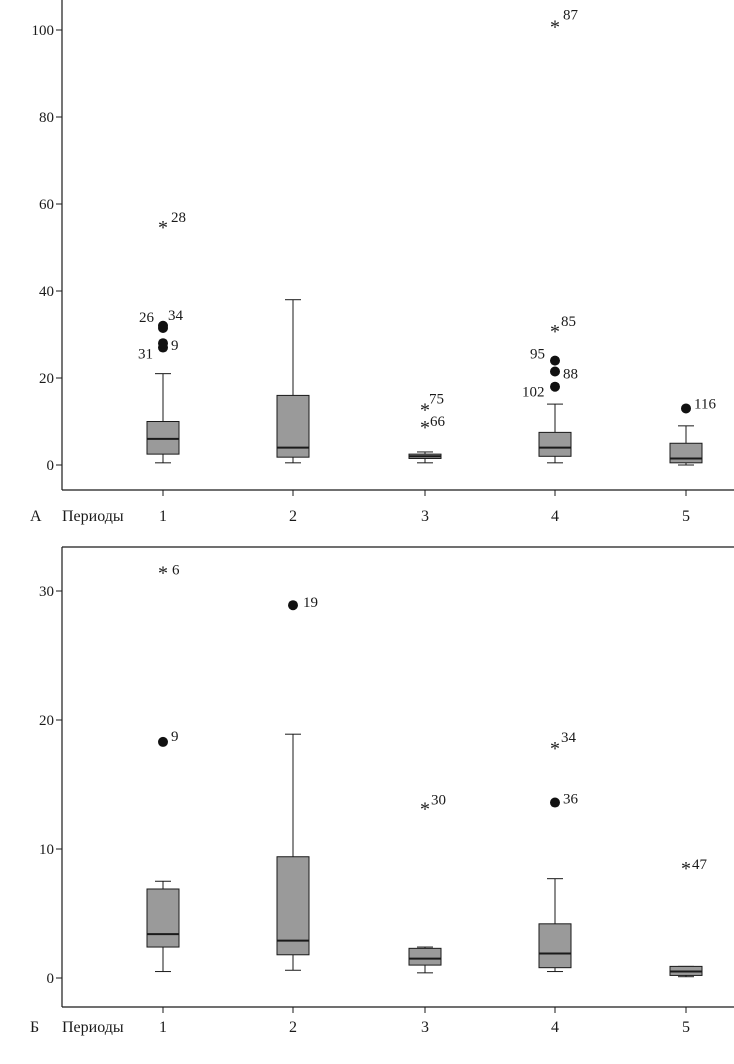 The width and height of the screenshot is (734, 1064). I want to click on panel-a-outlier-label: 66, so click(438, 422).